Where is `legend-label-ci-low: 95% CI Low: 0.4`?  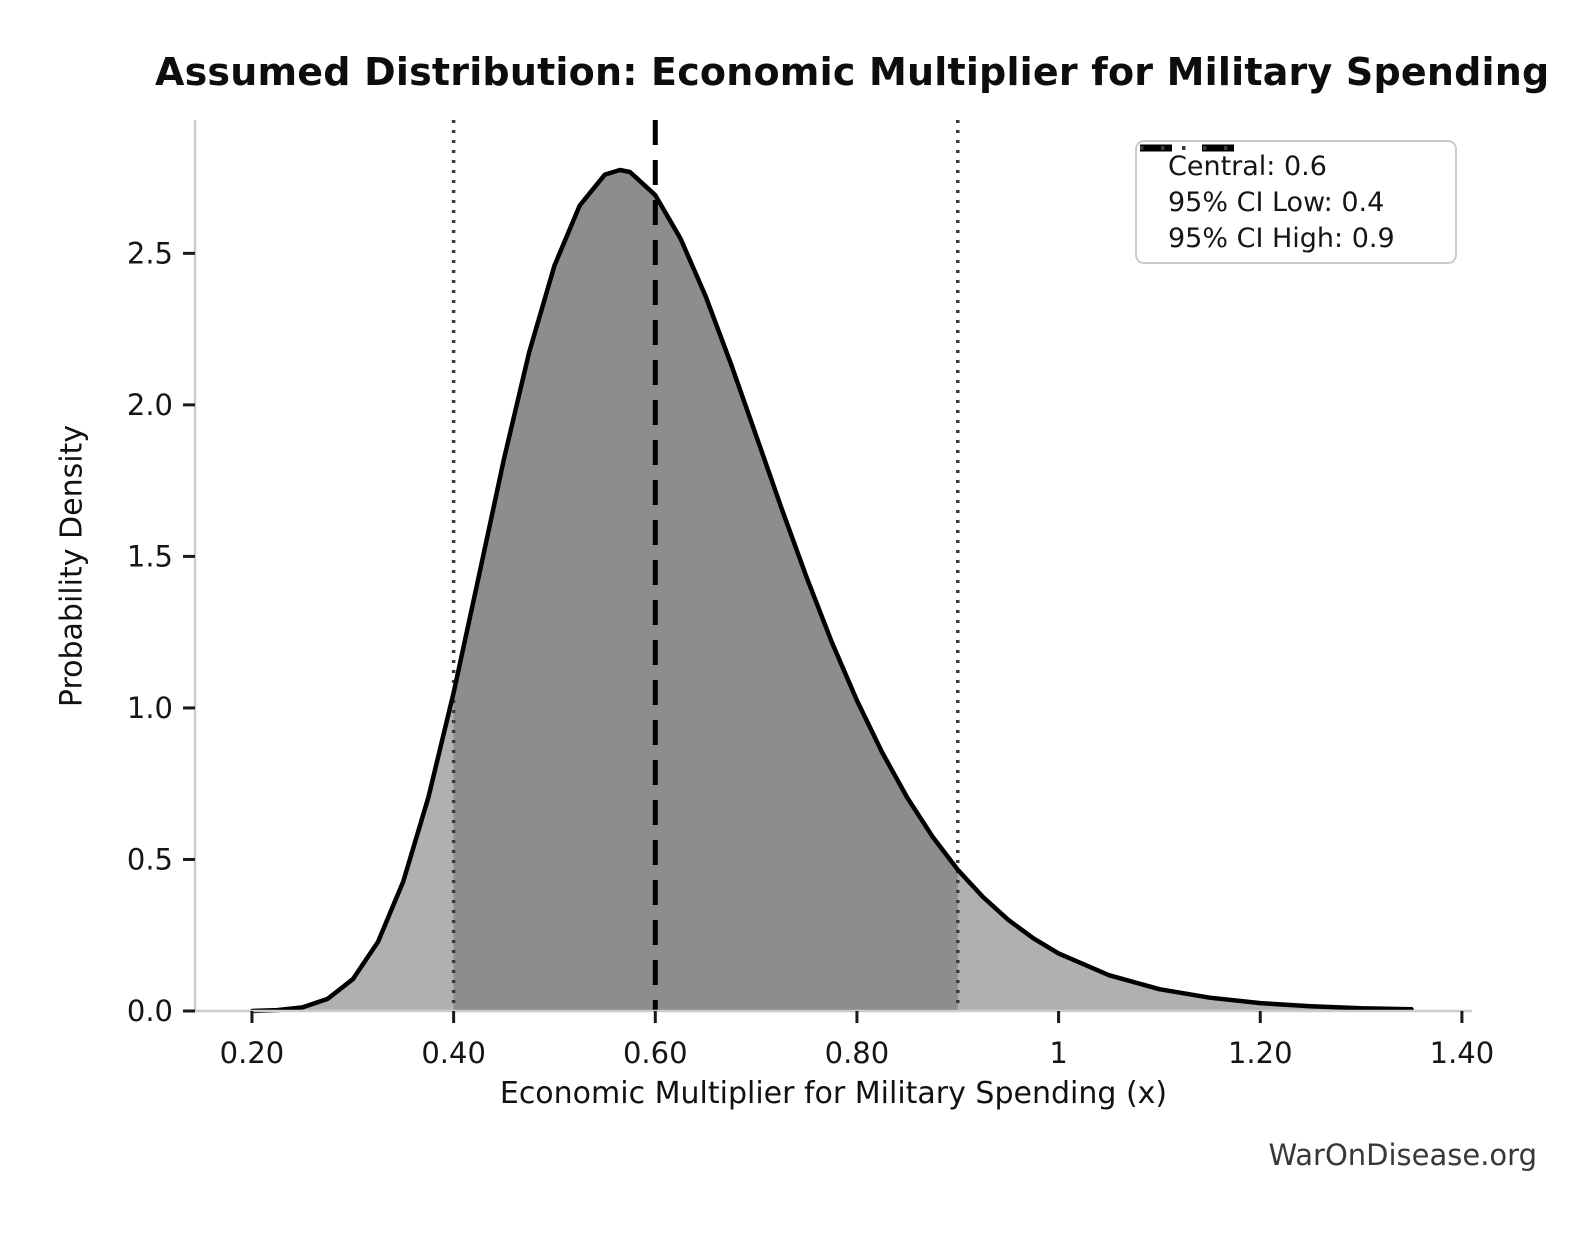 legend-label-ci-low: 95% CI Low: 0.4 is located at coordinates (1276, 202).